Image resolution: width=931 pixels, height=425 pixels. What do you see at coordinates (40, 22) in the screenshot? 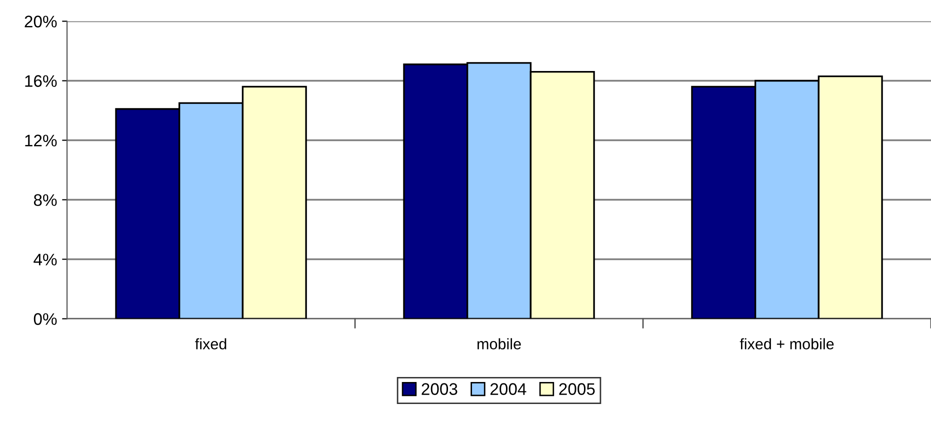
I see `y-tick-label: 20%` at bounding box center [40, 22].